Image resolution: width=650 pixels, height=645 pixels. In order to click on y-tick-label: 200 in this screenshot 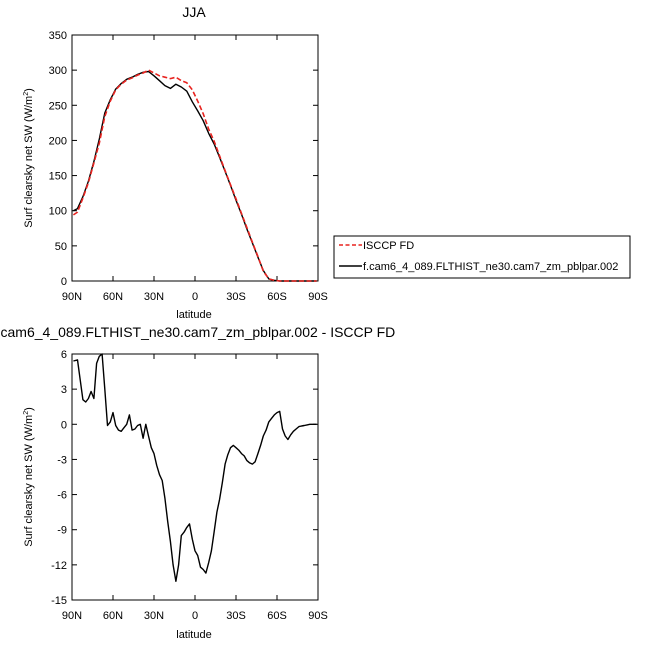, I will do `click(58, 141)`.